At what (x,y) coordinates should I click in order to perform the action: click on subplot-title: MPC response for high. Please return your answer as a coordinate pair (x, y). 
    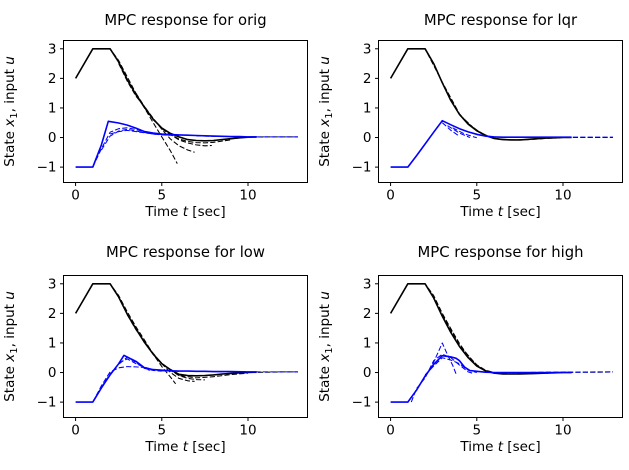
    Looking at the image, I should click on (501, 252).